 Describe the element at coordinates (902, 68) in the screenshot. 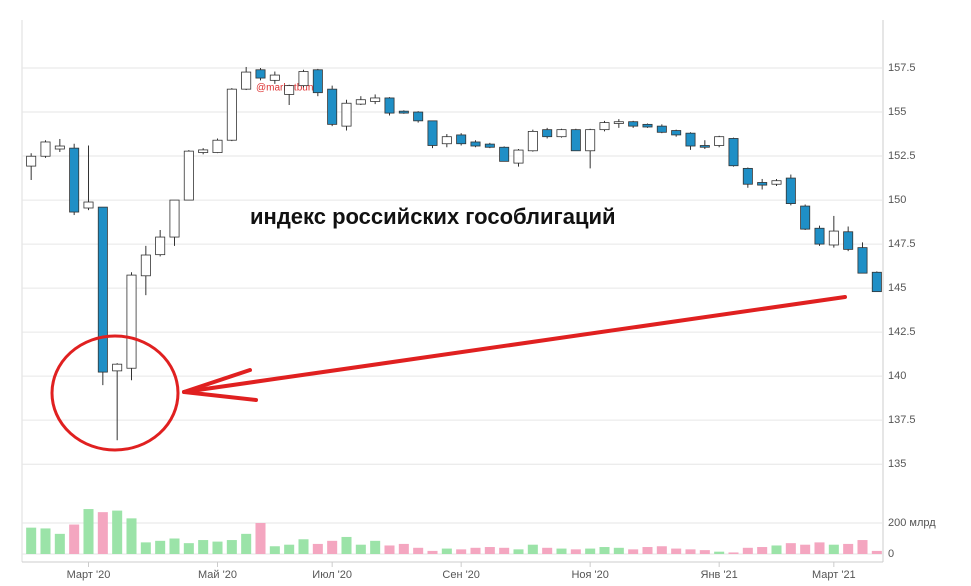

I see `y-tick-label: 157.5` at that location.